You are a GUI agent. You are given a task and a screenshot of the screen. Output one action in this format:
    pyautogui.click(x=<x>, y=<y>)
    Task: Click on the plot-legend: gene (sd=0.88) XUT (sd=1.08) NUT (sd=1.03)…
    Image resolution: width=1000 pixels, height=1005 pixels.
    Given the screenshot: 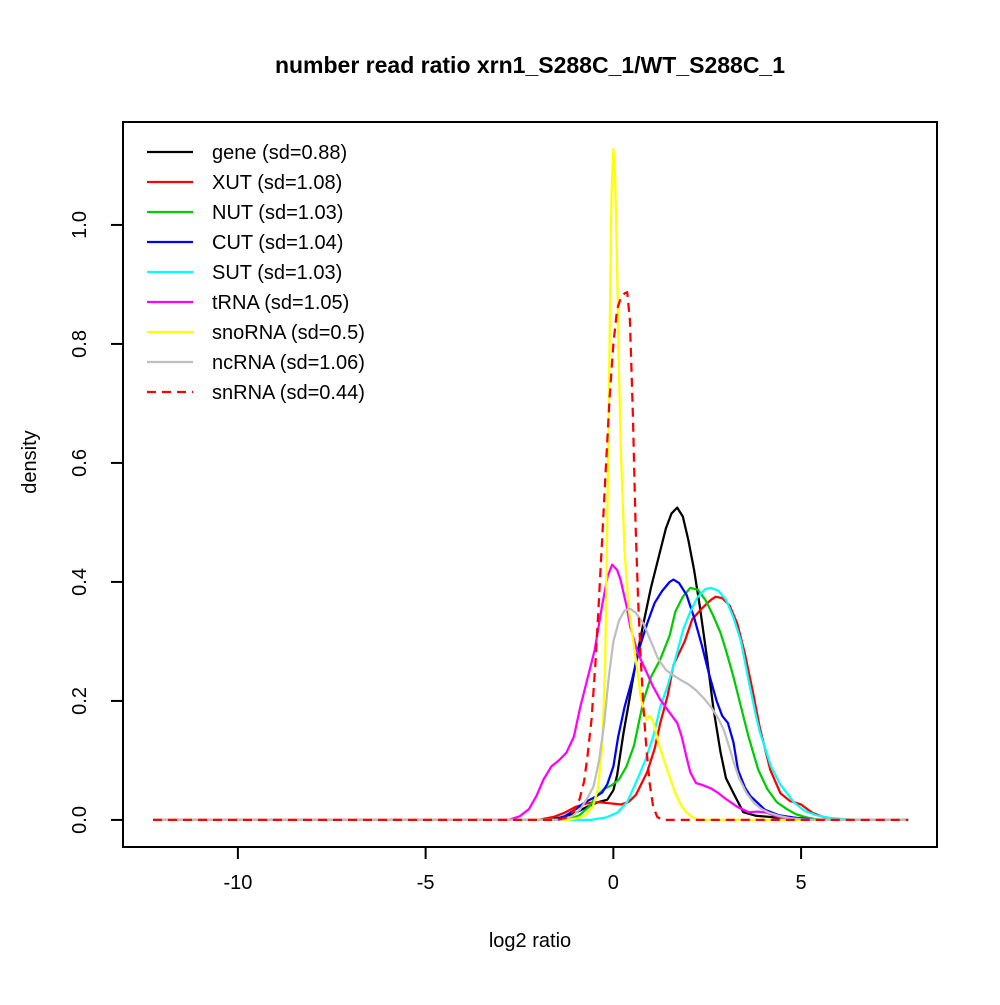 What is the action you would take?
    pyautogui.click(x=256, y=273)
    